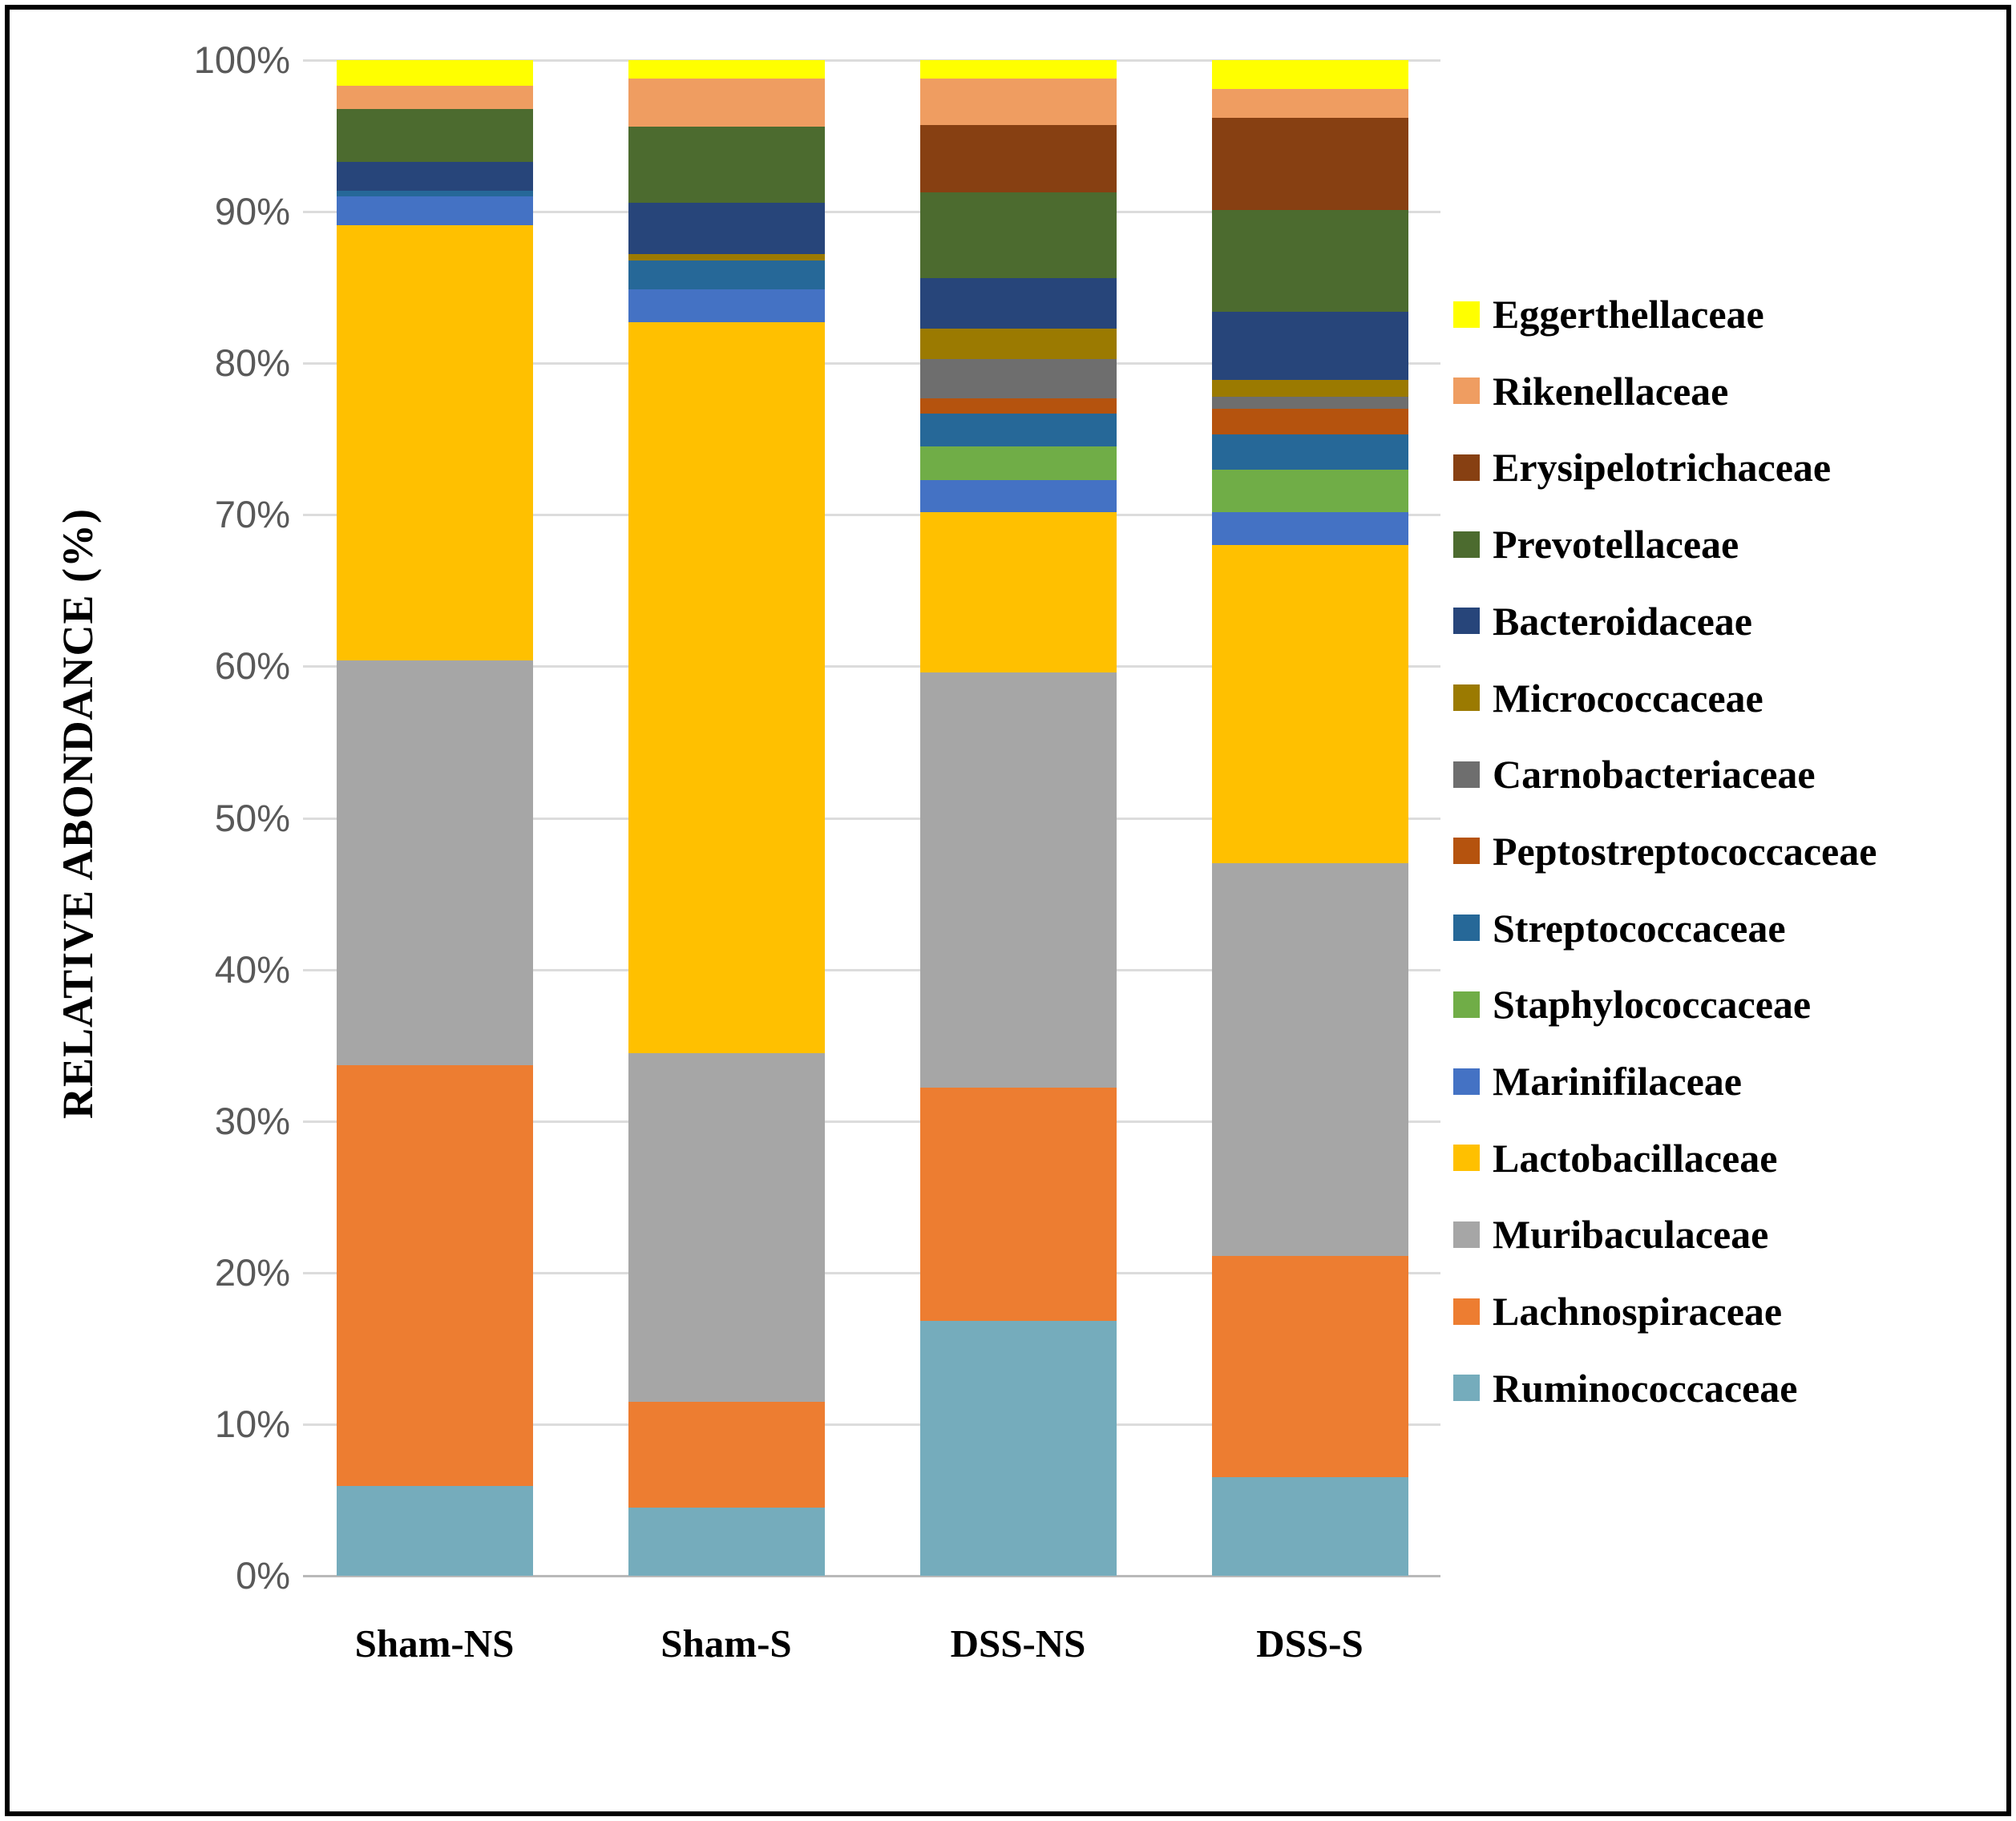 The image size is (2016, 1821). I want to click on legend-item-Eggerthellaceae: Eggerthellaceae, so click(1608, 314).